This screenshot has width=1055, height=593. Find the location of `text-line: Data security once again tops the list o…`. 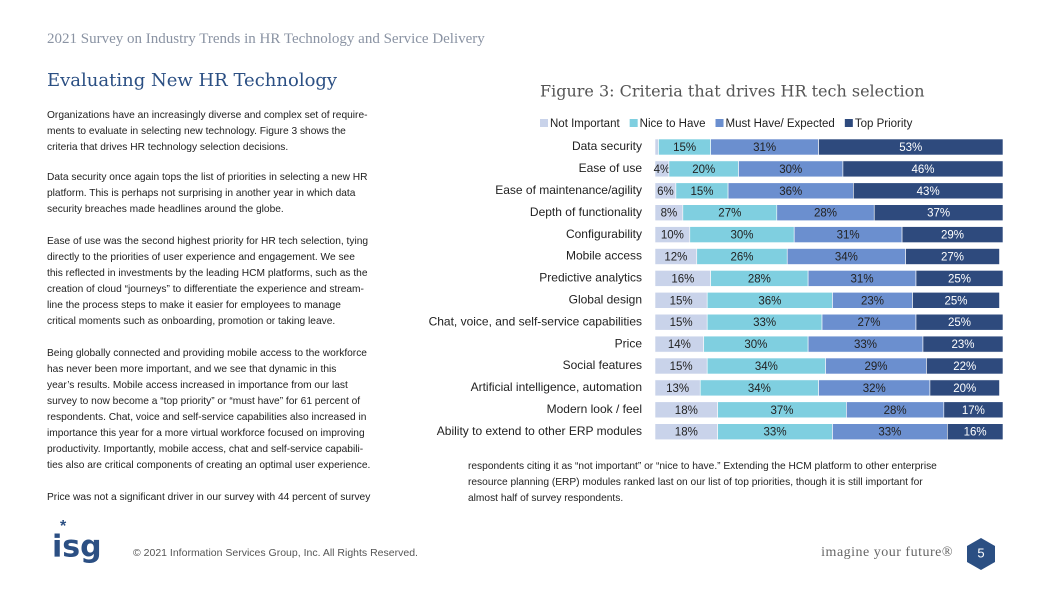

text-line: Data security once again tops the list o… is located at coordinates (207, 177).